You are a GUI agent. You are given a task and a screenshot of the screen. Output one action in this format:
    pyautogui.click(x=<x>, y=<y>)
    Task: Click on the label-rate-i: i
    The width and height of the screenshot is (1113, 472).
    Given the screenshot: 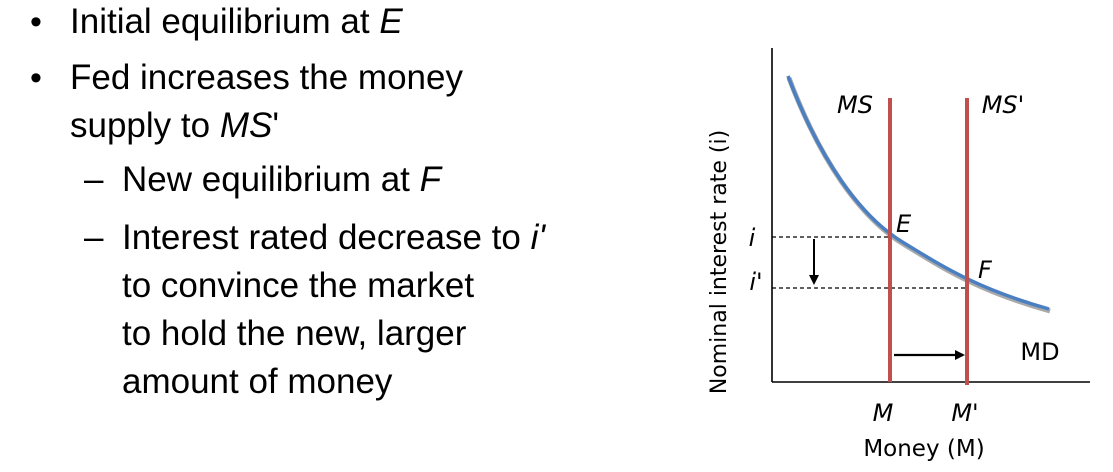 What is the action you would take?
    pyautogui.click(x=752, y=238)
    